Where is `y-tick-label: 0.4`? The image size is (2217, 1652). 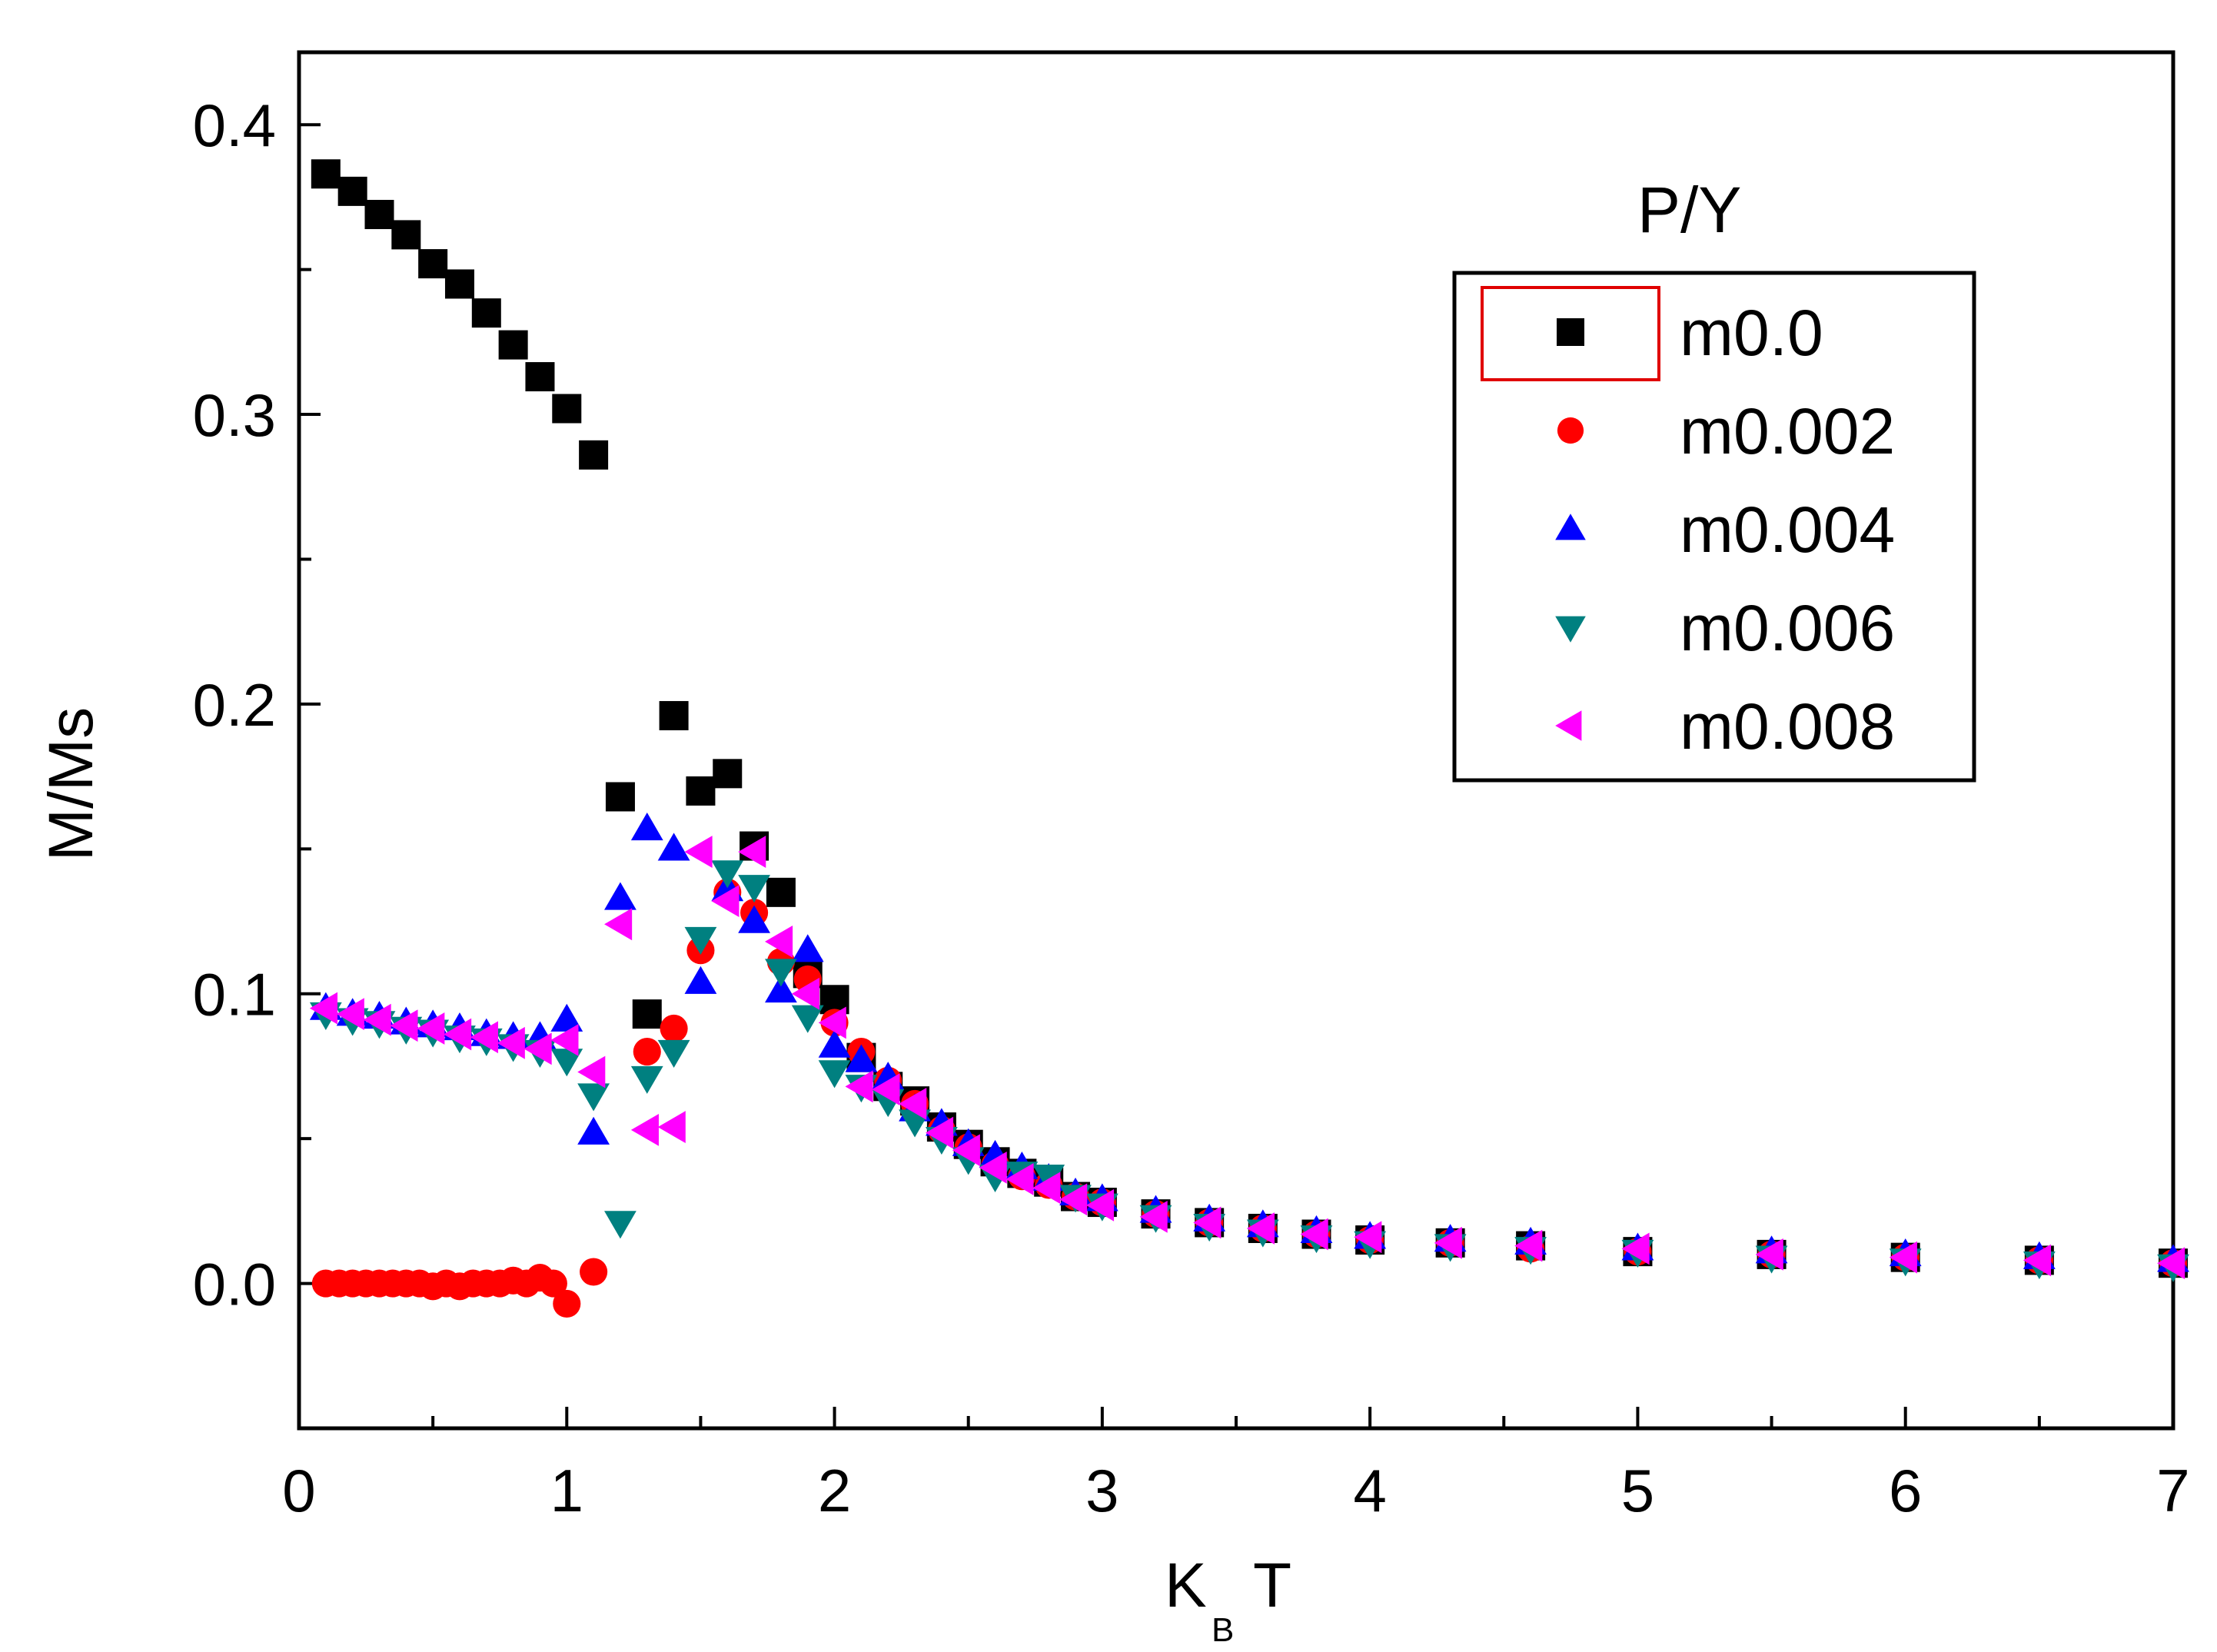
y-tick-label: 0.4 is located at coordinates (234, 125).